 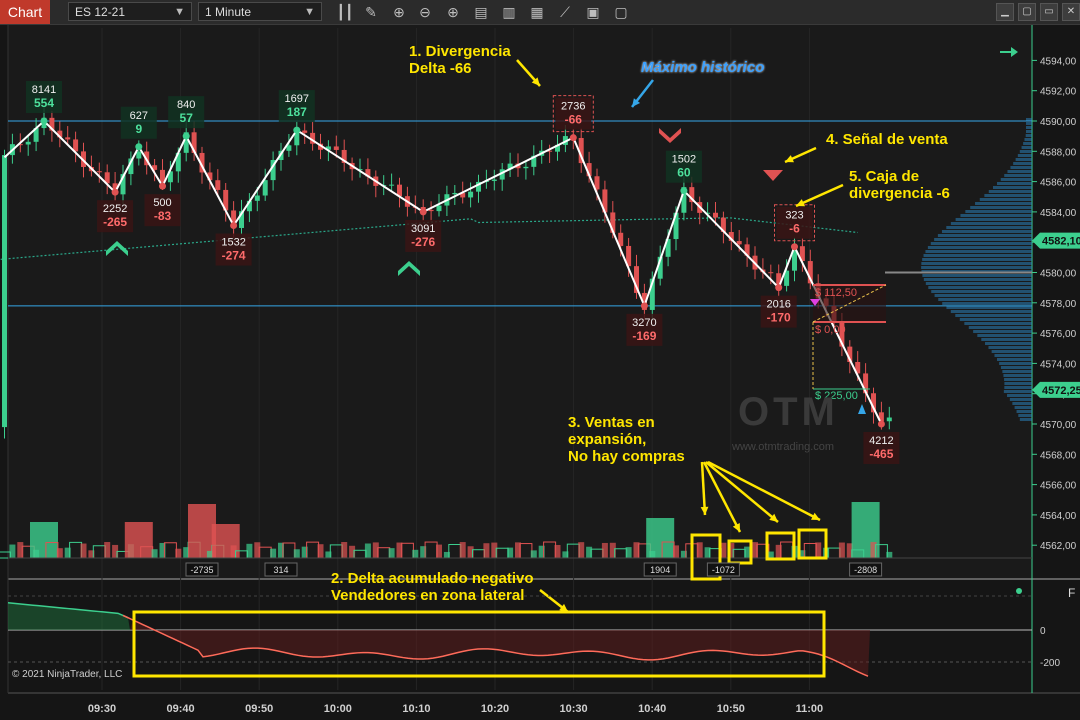 What do you see at coordinates (849, 303) in the screenshot?
I see `trade-dashed-line` at bounding box center [849, 303].